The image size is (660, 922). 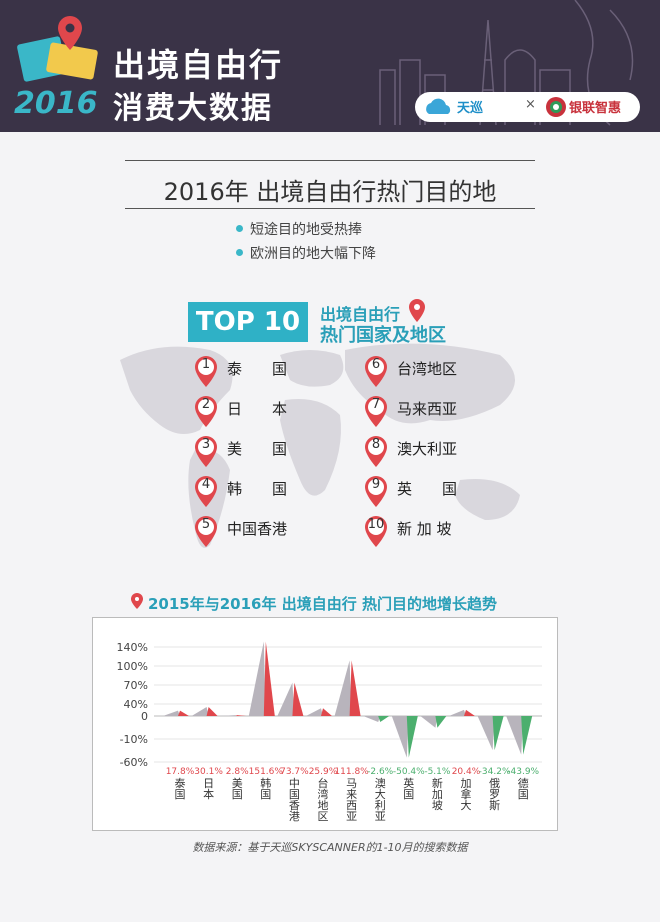 I want to click on header-title: 出境自由行, so click(x=198, y=65).